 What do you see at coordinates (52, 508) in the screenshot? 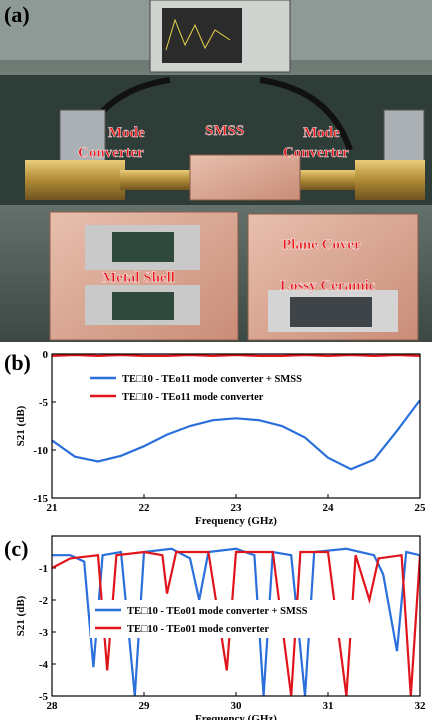
I see `x-tick-label: 21` at bounding box center [52, 508].